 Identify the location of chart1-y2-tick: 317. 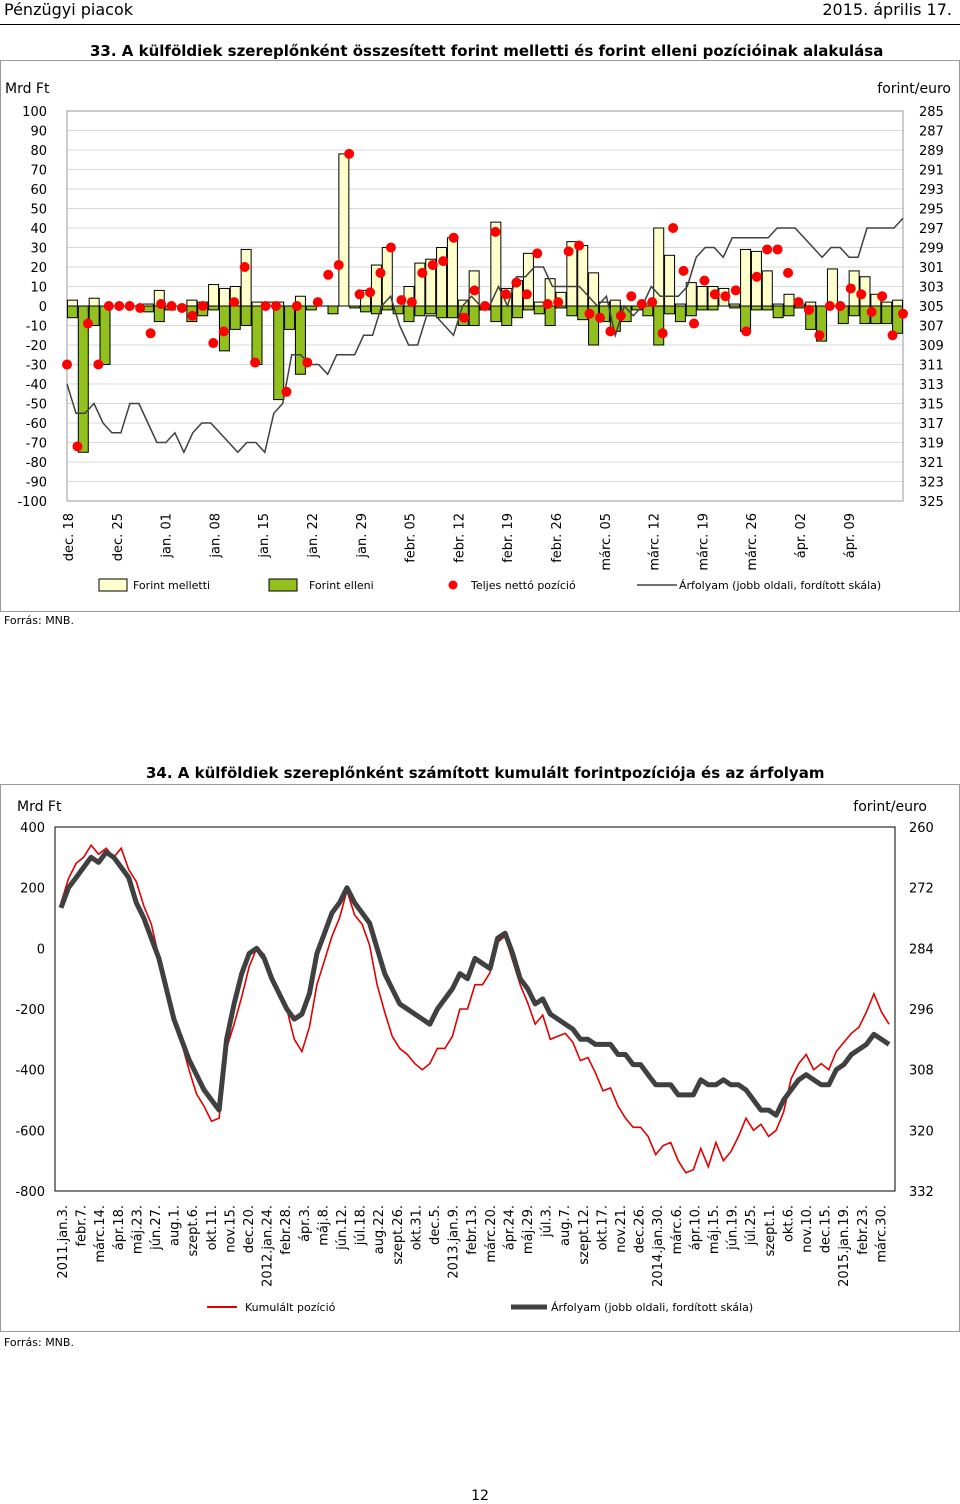
(931, 424).